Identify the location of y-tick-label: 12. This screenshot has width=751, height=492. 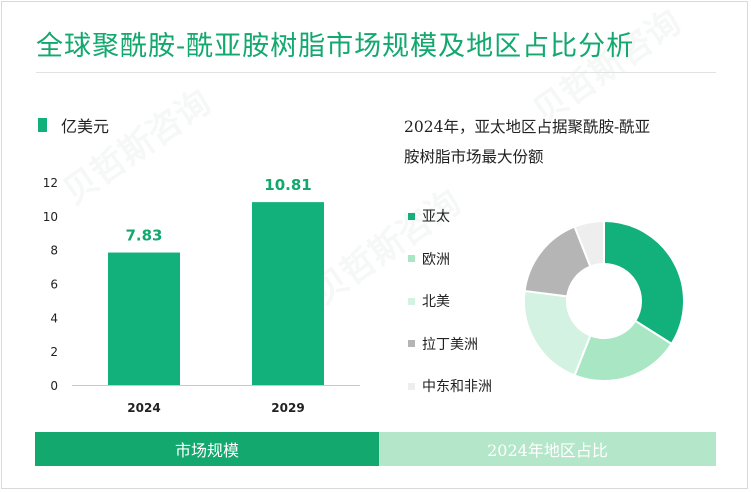
(50, 183).